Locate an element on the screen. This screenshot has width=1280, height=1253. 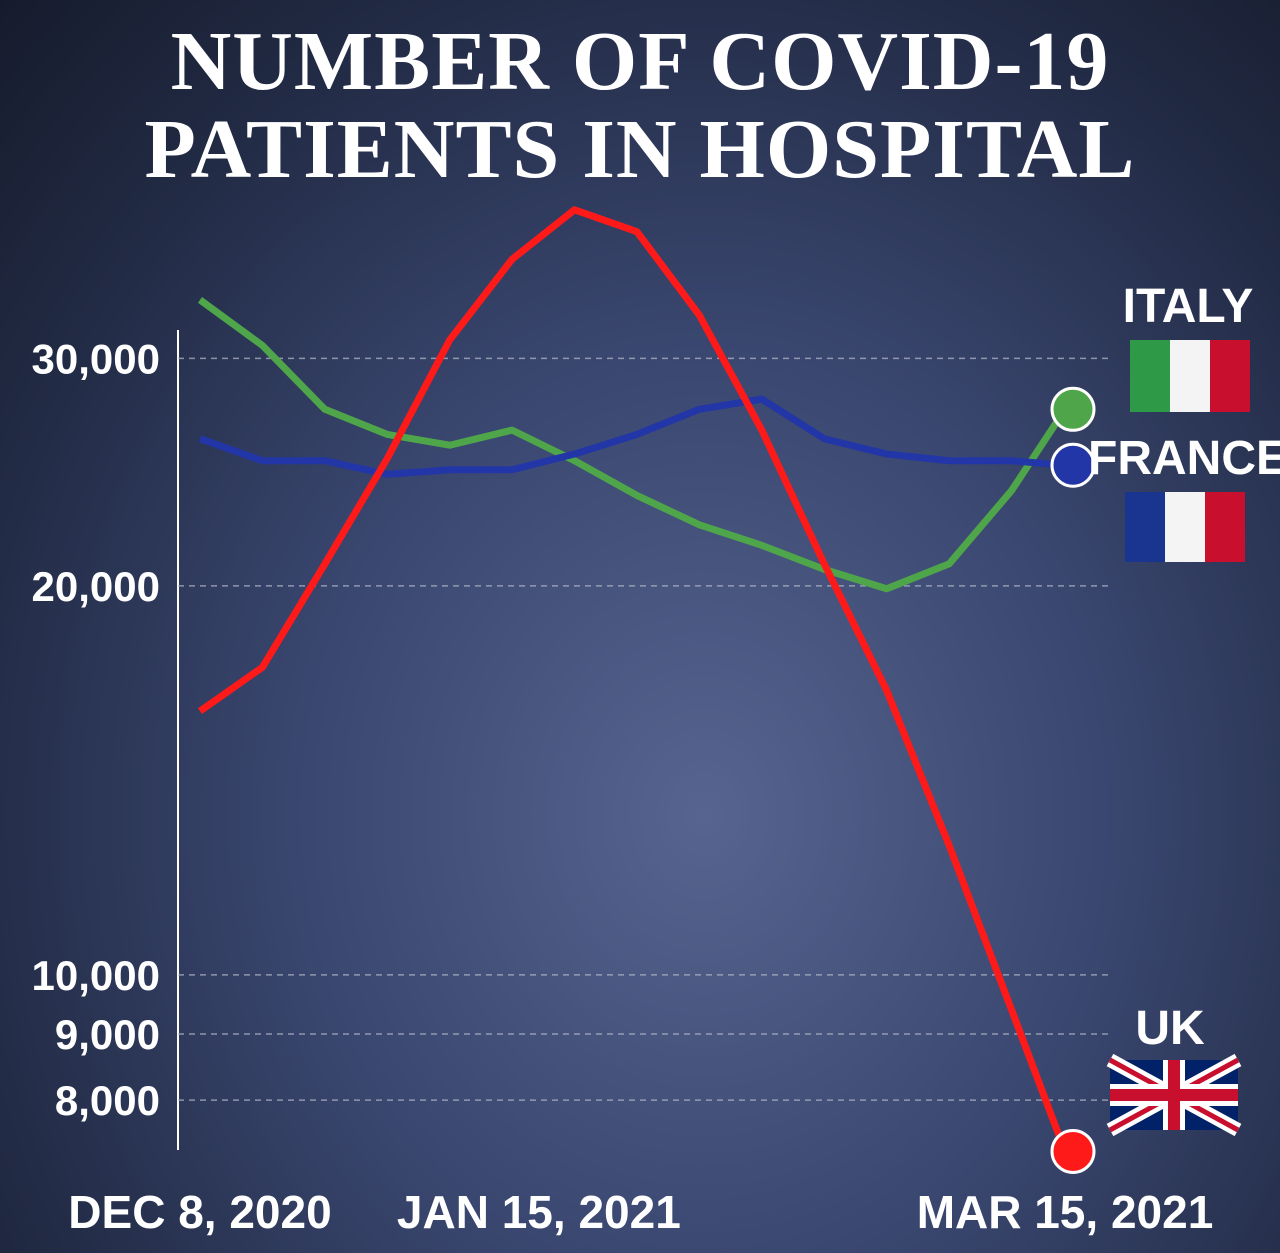
x-tick-label: DEC 8, 2020 is located at coordinates (199, 1212).